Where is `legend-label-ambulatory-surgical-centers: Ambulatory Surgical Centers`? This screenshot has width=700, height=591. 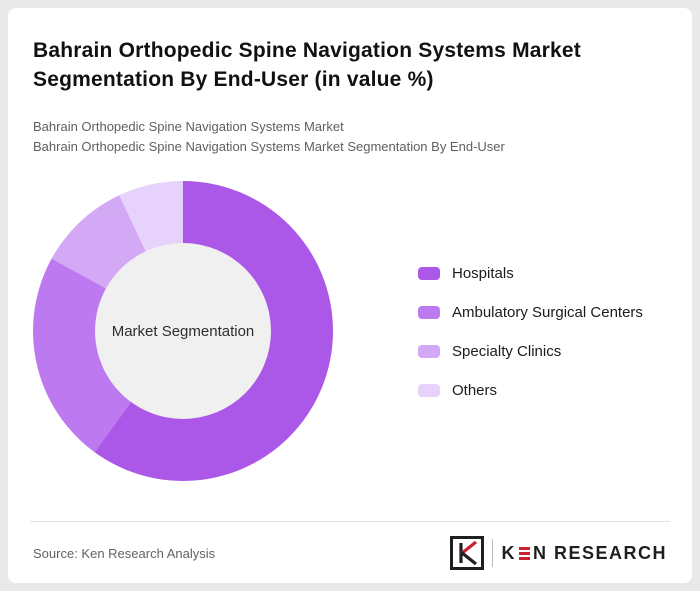 legend-label-ambulatory-surgical-centers: Ambulatory Surgical Centers is located at coordinates (547, 312).